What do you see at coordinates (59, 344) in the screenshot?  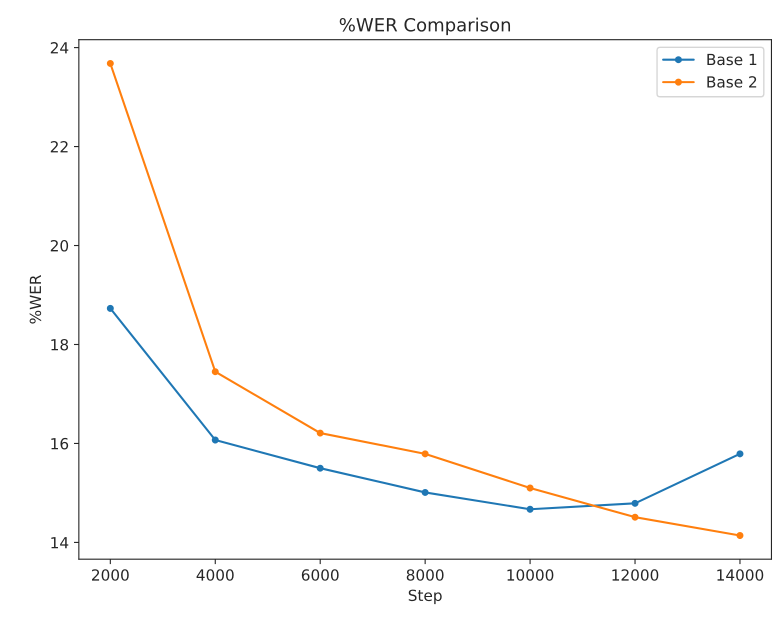 I see `y-tick-label: 18` at bounding box center [59, 344].